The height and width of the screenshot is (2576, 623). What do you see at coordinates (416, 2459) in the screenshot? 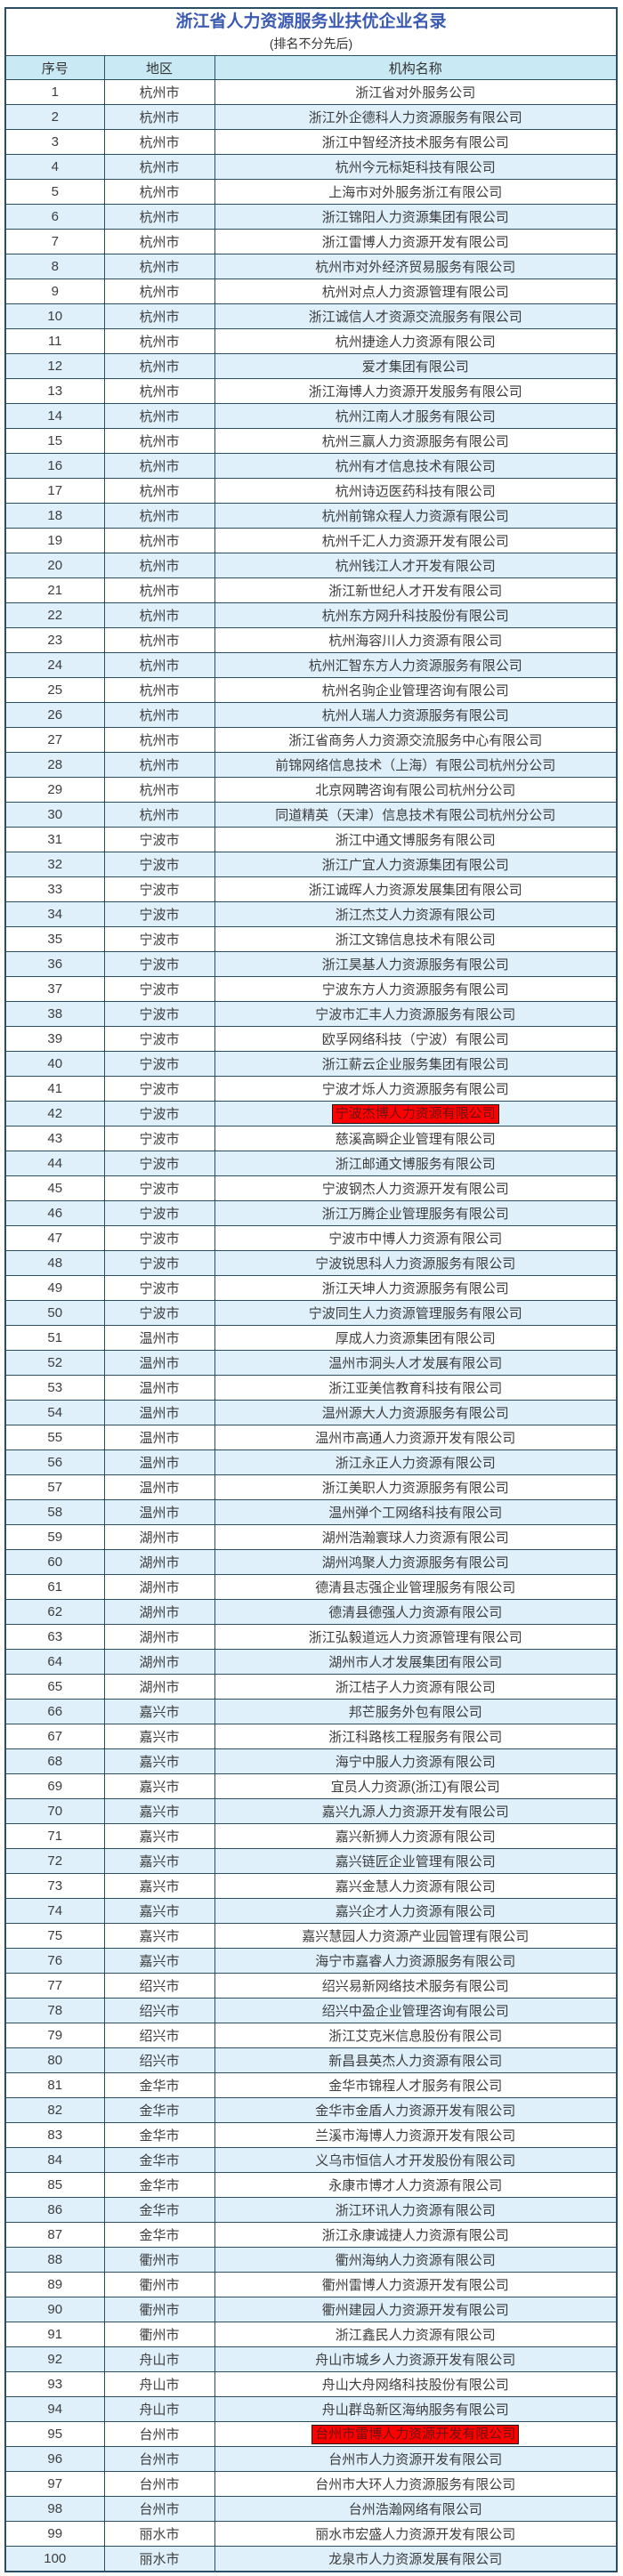
I see `cell-org-name: 台州市人力资源开发有限公司` at bounding box center [416, 2459].